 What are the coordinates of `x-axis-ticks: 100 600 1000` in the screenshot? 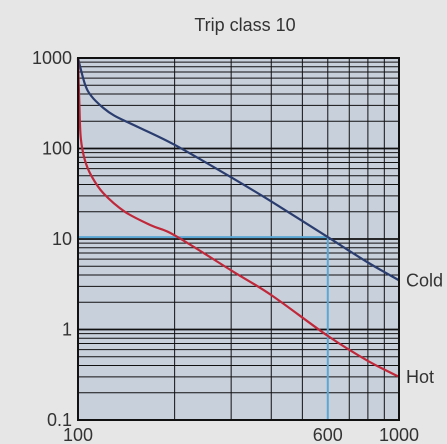 It's located at (241, 434).